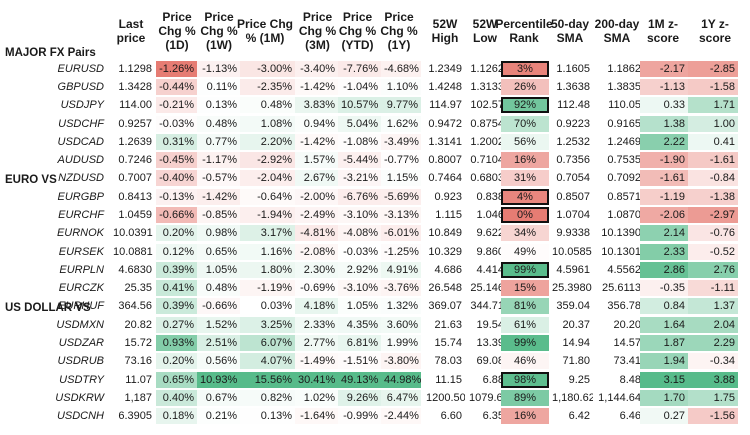 This screenshot has height=435, width=750. What do you see at coordinates (80, 197) in the screenshot?
I see `row-label-eurgbp: EURGBP` at bounding box center [80, 197].